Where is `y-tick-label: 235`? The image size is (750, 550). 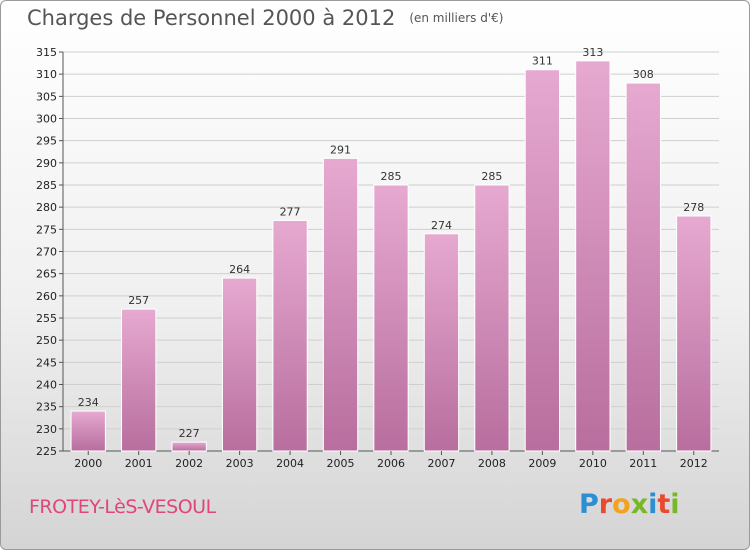 y-tick-label: 235 is located at coordinates (46, 407).